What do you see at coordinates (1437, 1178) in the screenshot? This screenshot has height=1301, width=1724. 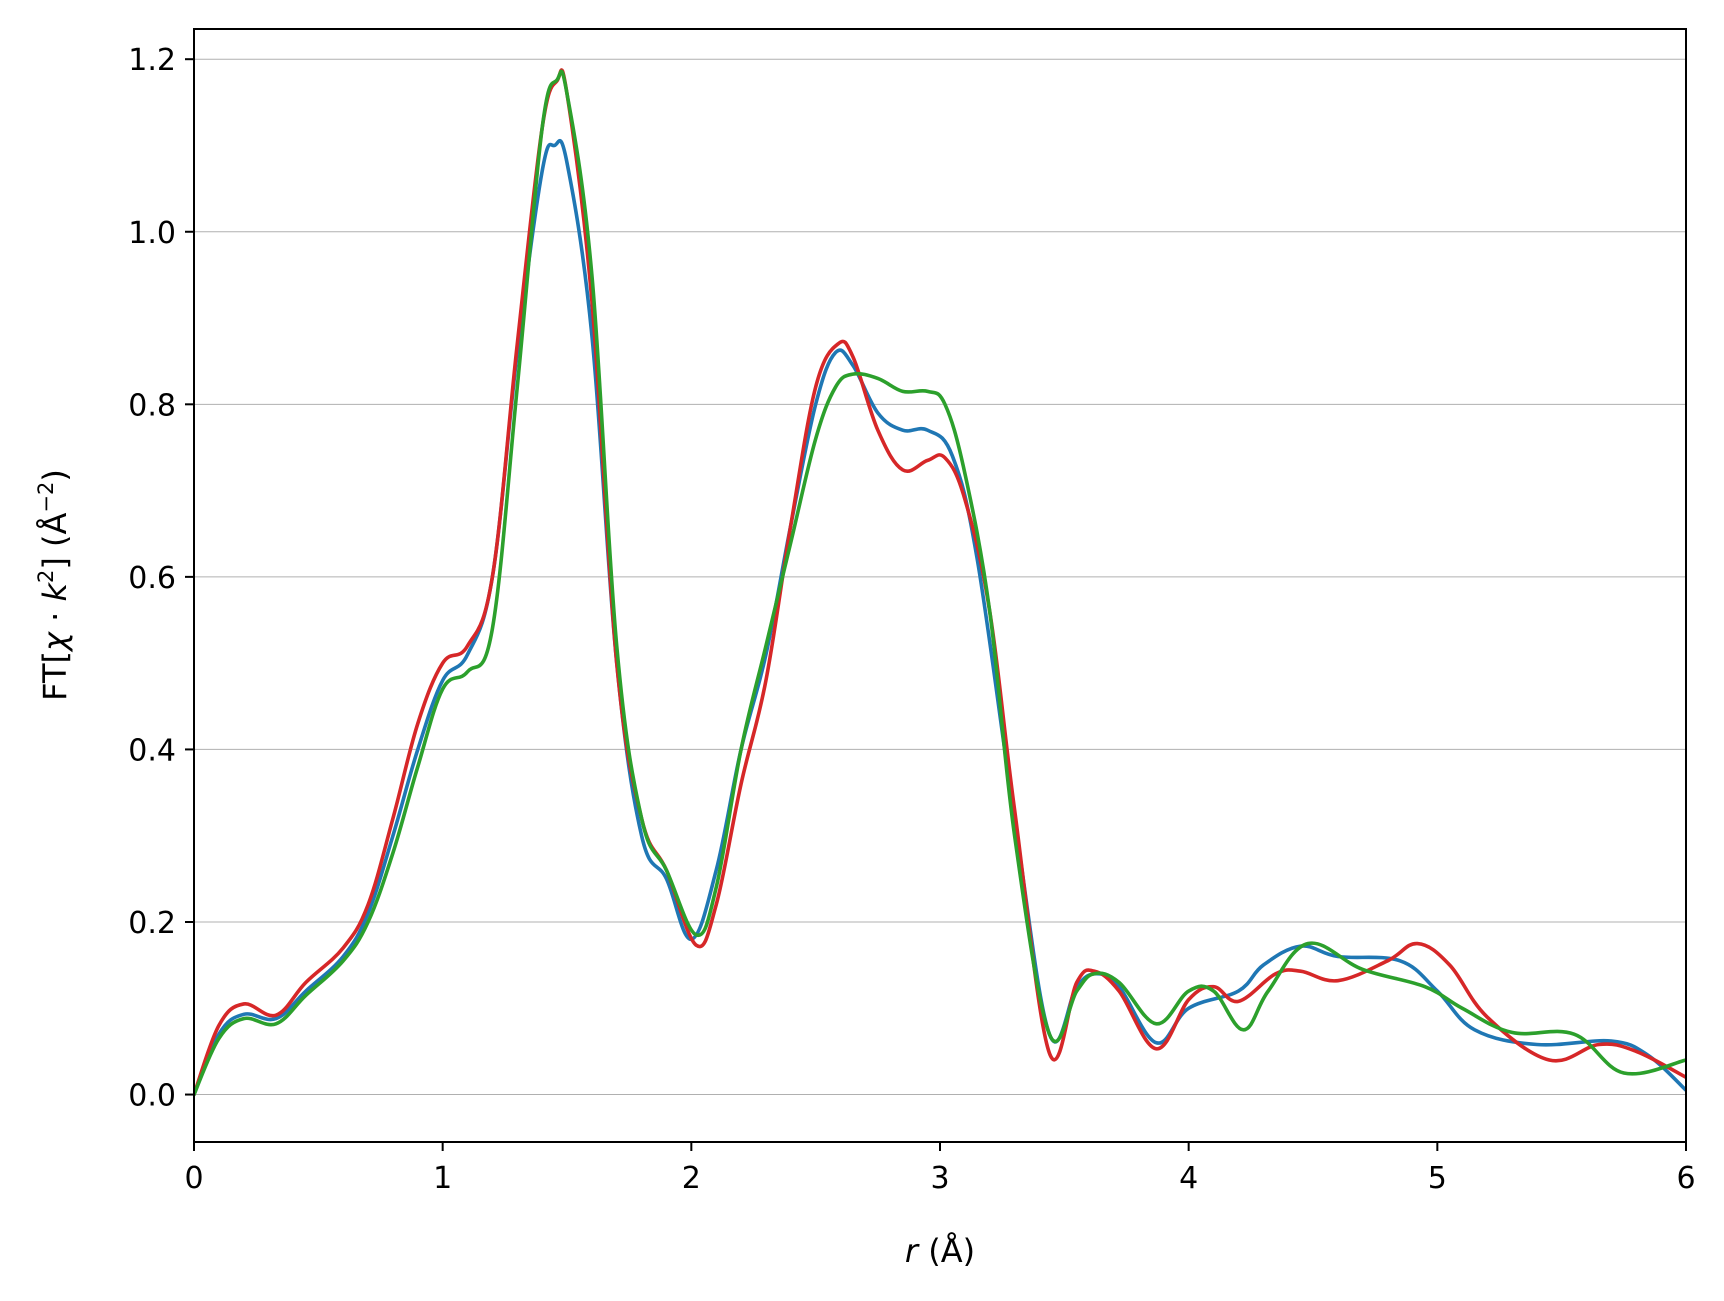 I see `x-tick-label: 5` at bounding box center [1437, 1178].